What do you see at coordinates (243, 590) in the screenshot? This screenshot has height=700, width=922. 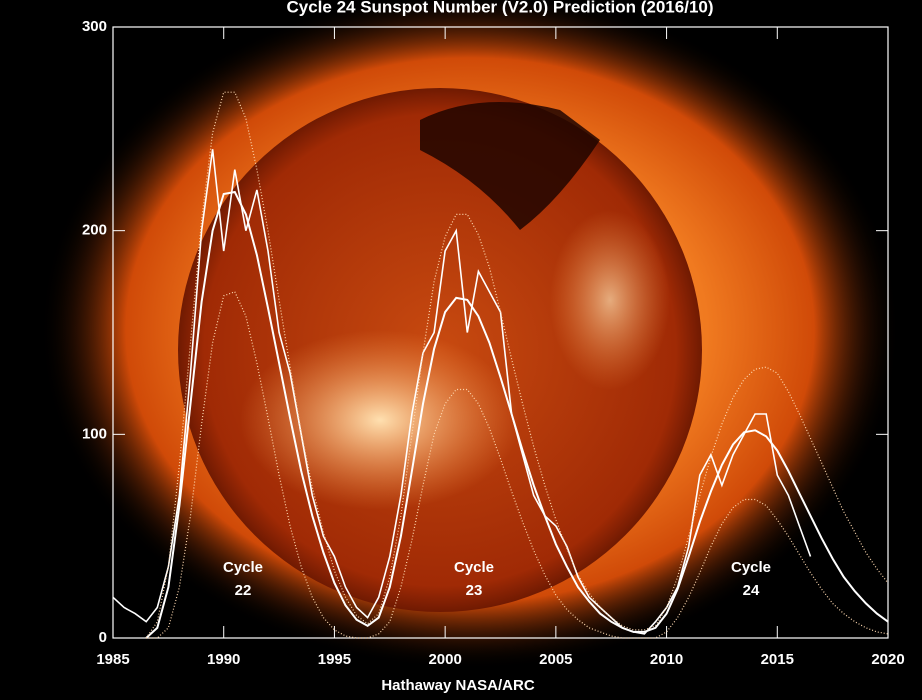 I see `cycle-label: 22` at bounding box center [243, 590].